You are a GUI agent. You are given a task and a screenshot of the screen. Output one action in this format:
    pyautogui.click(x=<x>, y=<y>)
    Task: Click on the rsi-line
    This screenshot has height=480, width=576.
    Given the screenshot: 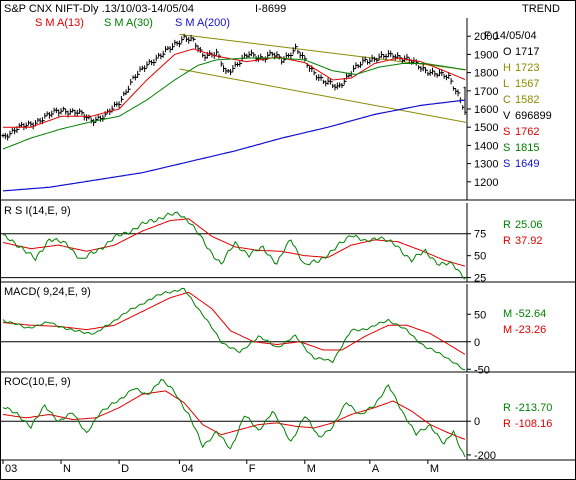 What is the action you would take?
    pyautogui.click(x=234, y=245)
    